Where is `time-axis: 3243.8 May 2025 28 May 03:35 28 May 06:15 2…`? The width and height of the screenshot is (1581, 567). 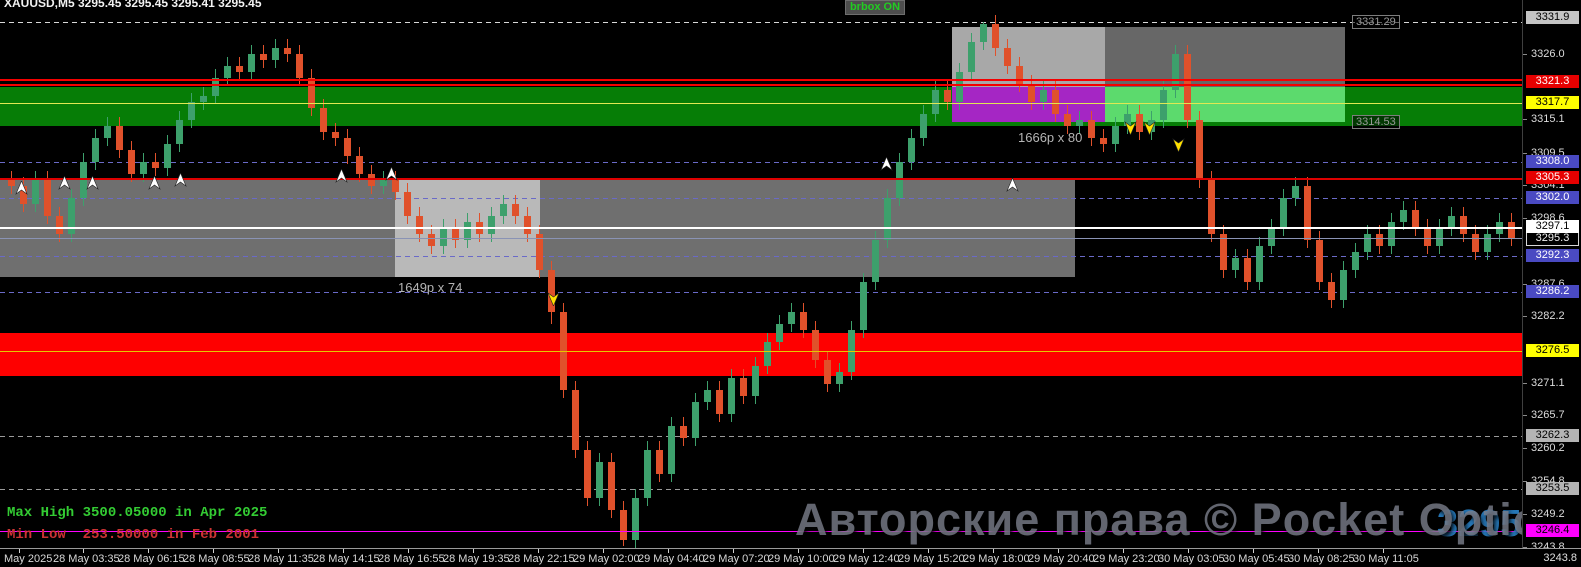
time-axis: 3243.8 May 2025 28 May 03:35 28 May 06:15 2… is located at coordinates (790, 557).